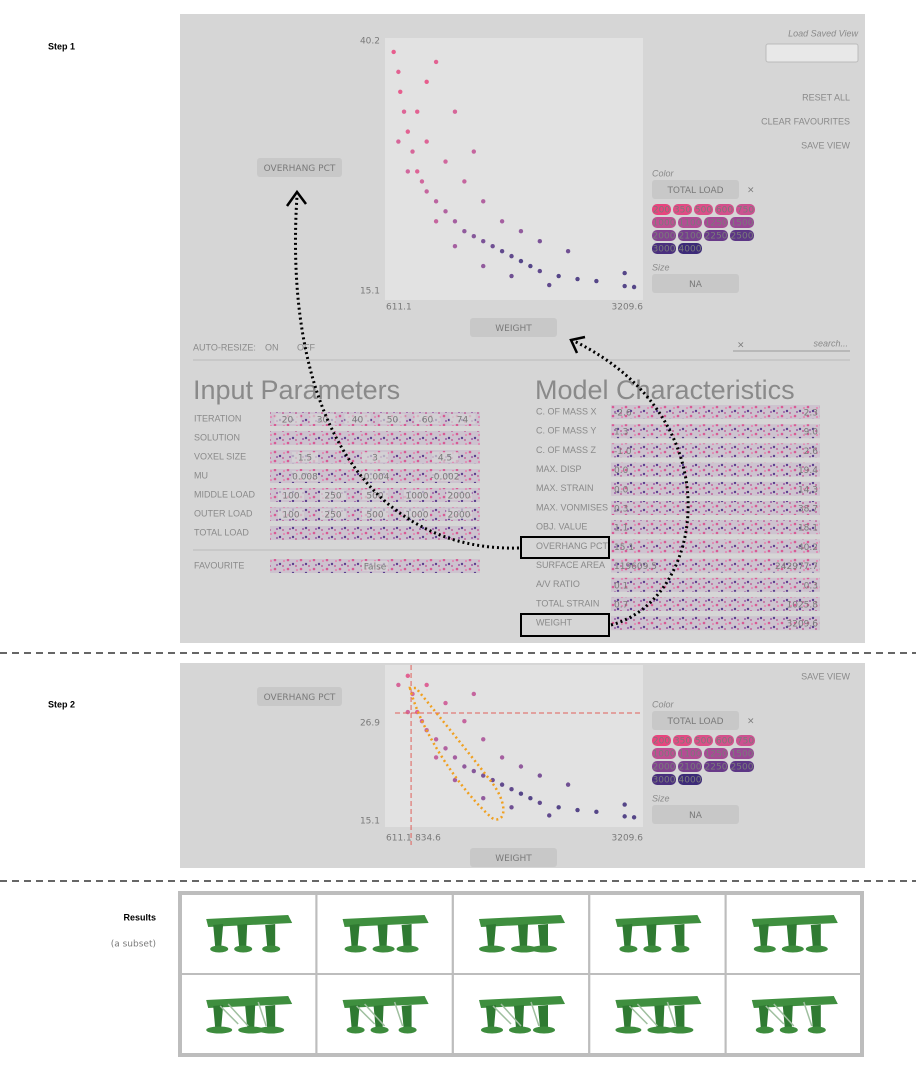  Describe the element at coordinates (417, 497) in the screenshot. I see `strip-label: 1000` at that location.